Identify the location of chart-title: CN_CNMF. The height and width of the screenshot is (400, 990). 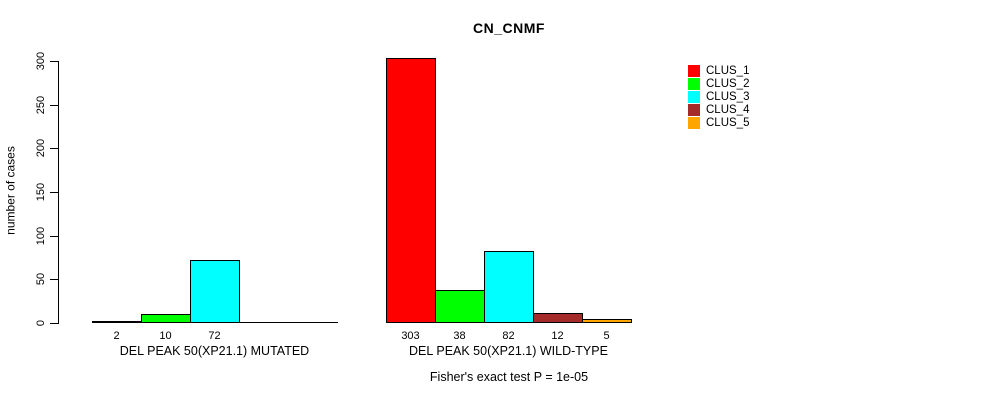
(509, 28).